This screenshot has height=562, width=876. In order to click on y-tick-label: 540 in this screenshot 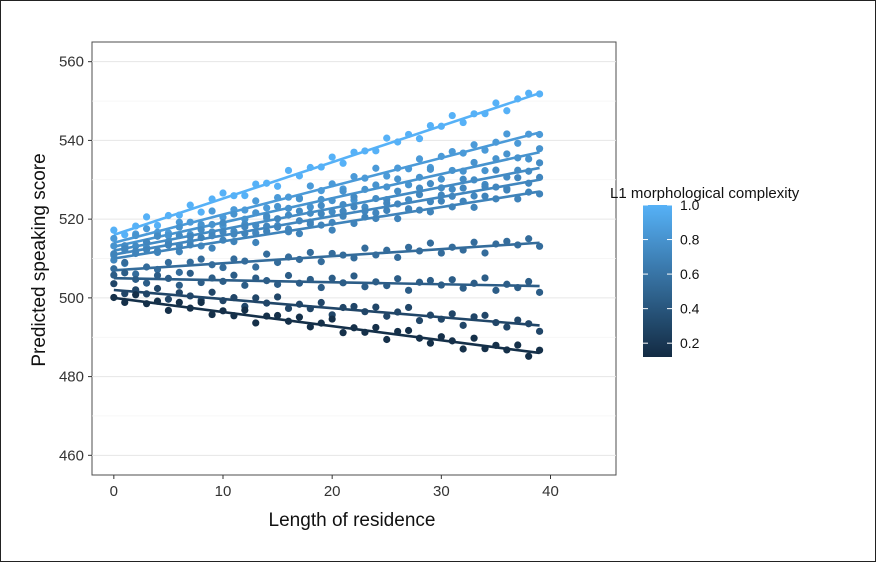, I will do `click(71, 140)`.